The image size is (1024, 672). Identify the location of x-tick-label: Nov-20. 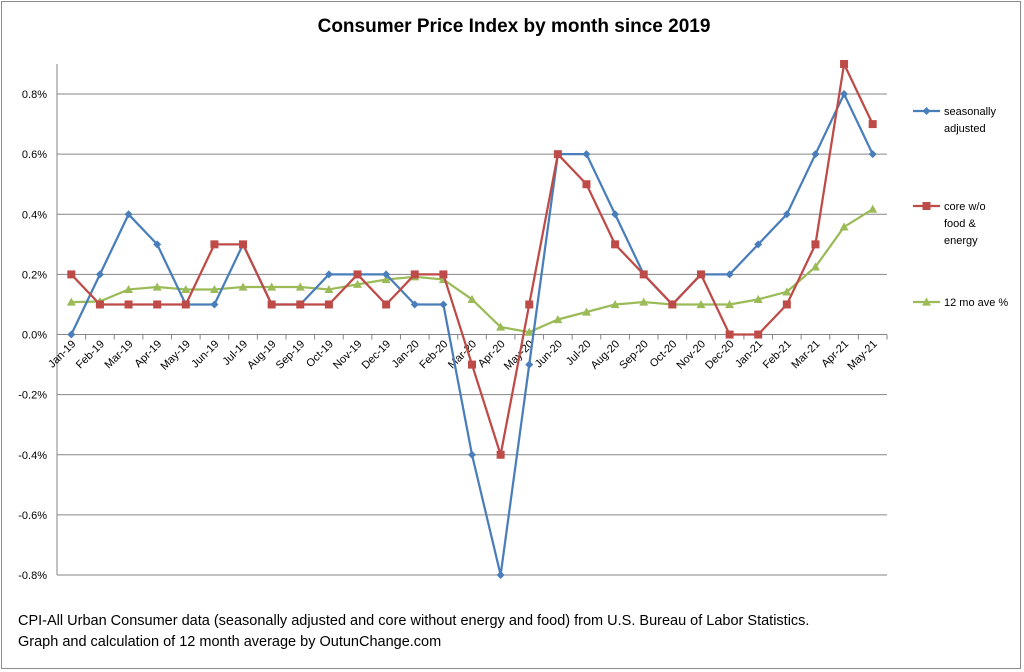
(692, 355).